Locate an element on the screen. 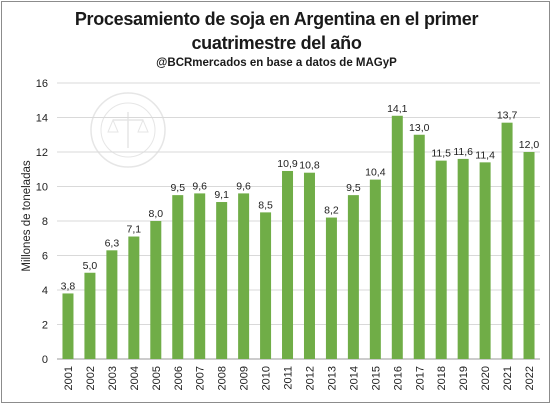  x-tick-label: 2010 is located at coordinates (267, 378).